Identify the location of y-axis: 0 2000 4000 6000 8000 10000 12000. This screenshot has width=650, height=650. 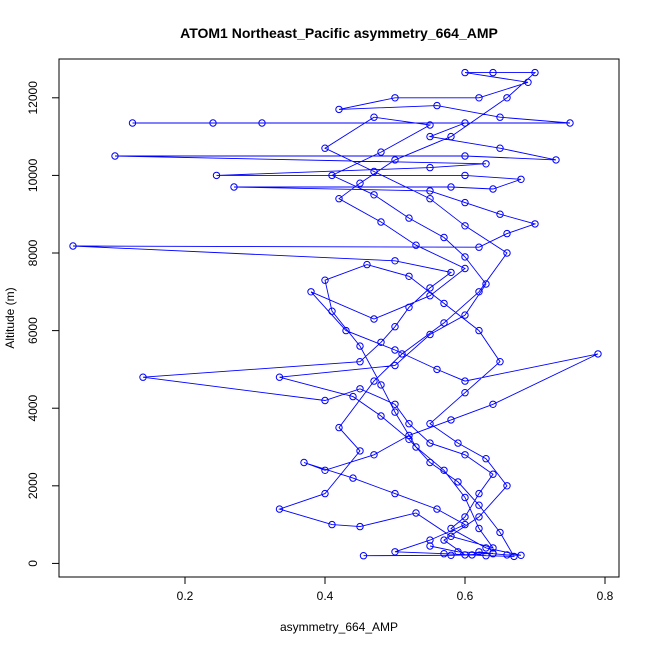
(43, 324).